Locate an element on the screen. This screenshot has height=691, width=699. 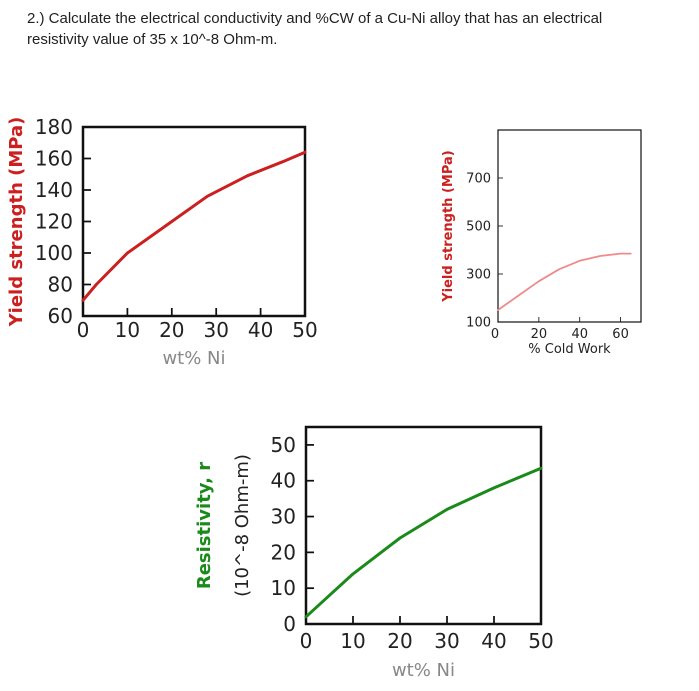
y-tick-label: 300 is located at coordinates (478, 275).